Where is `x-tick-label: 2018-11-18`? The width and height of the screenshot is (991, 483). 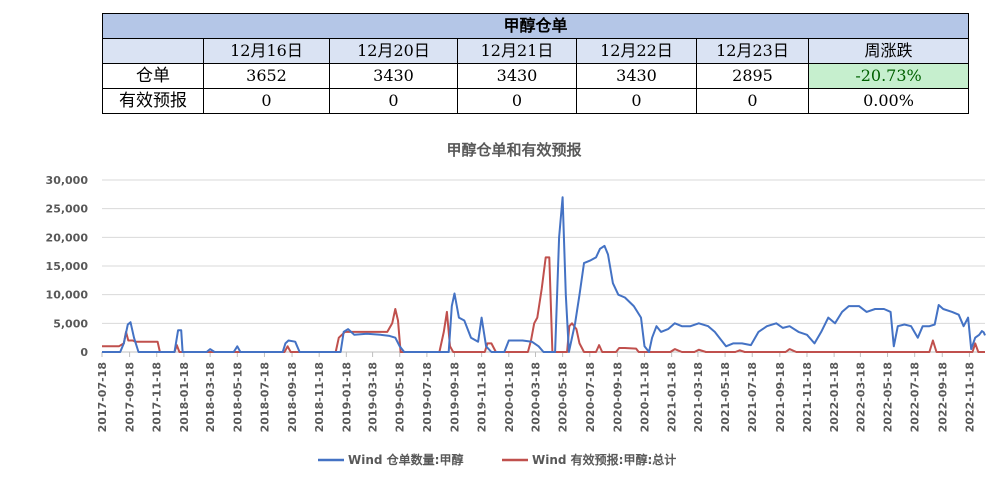 x-tick-label: 2018-11-18 is located at coordinates (319, 397).